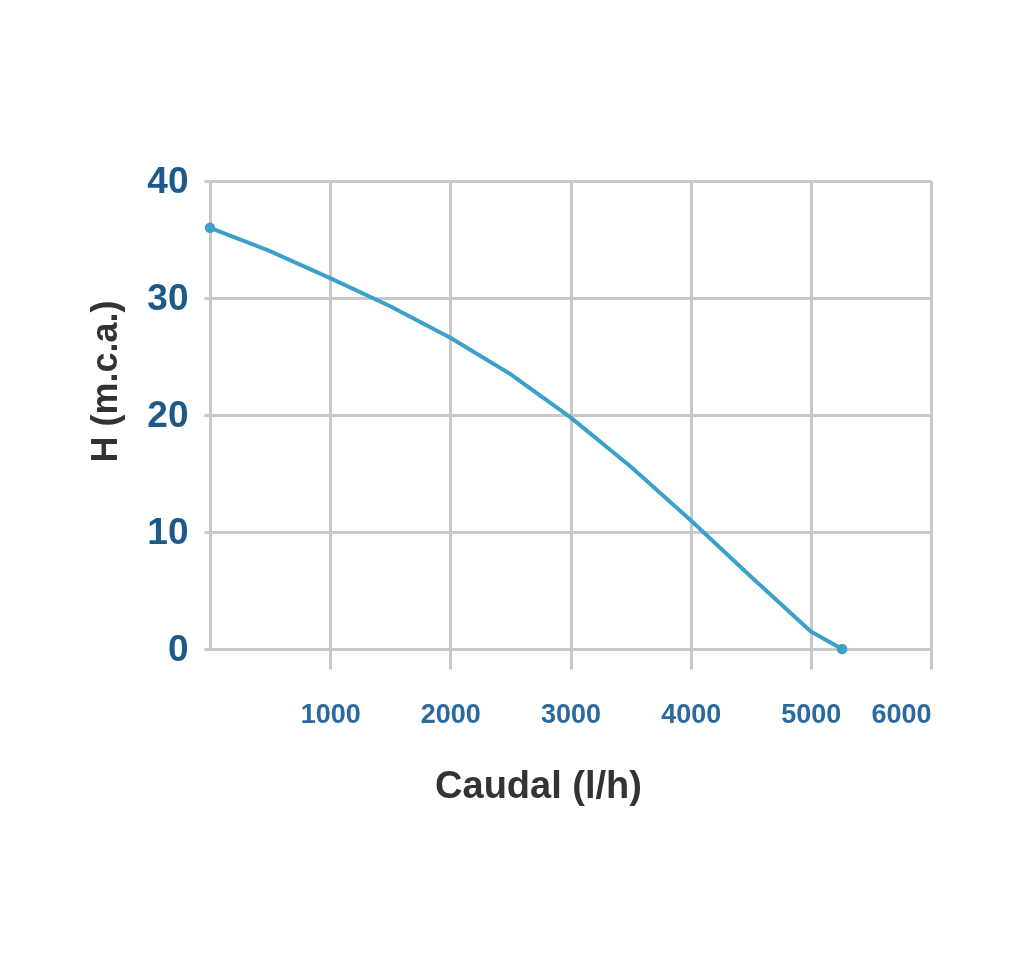  What do you see at coordinates (330, 713) in the screenshot?
I see `x-tick-label: 1000` at bounding box center [330, 713].